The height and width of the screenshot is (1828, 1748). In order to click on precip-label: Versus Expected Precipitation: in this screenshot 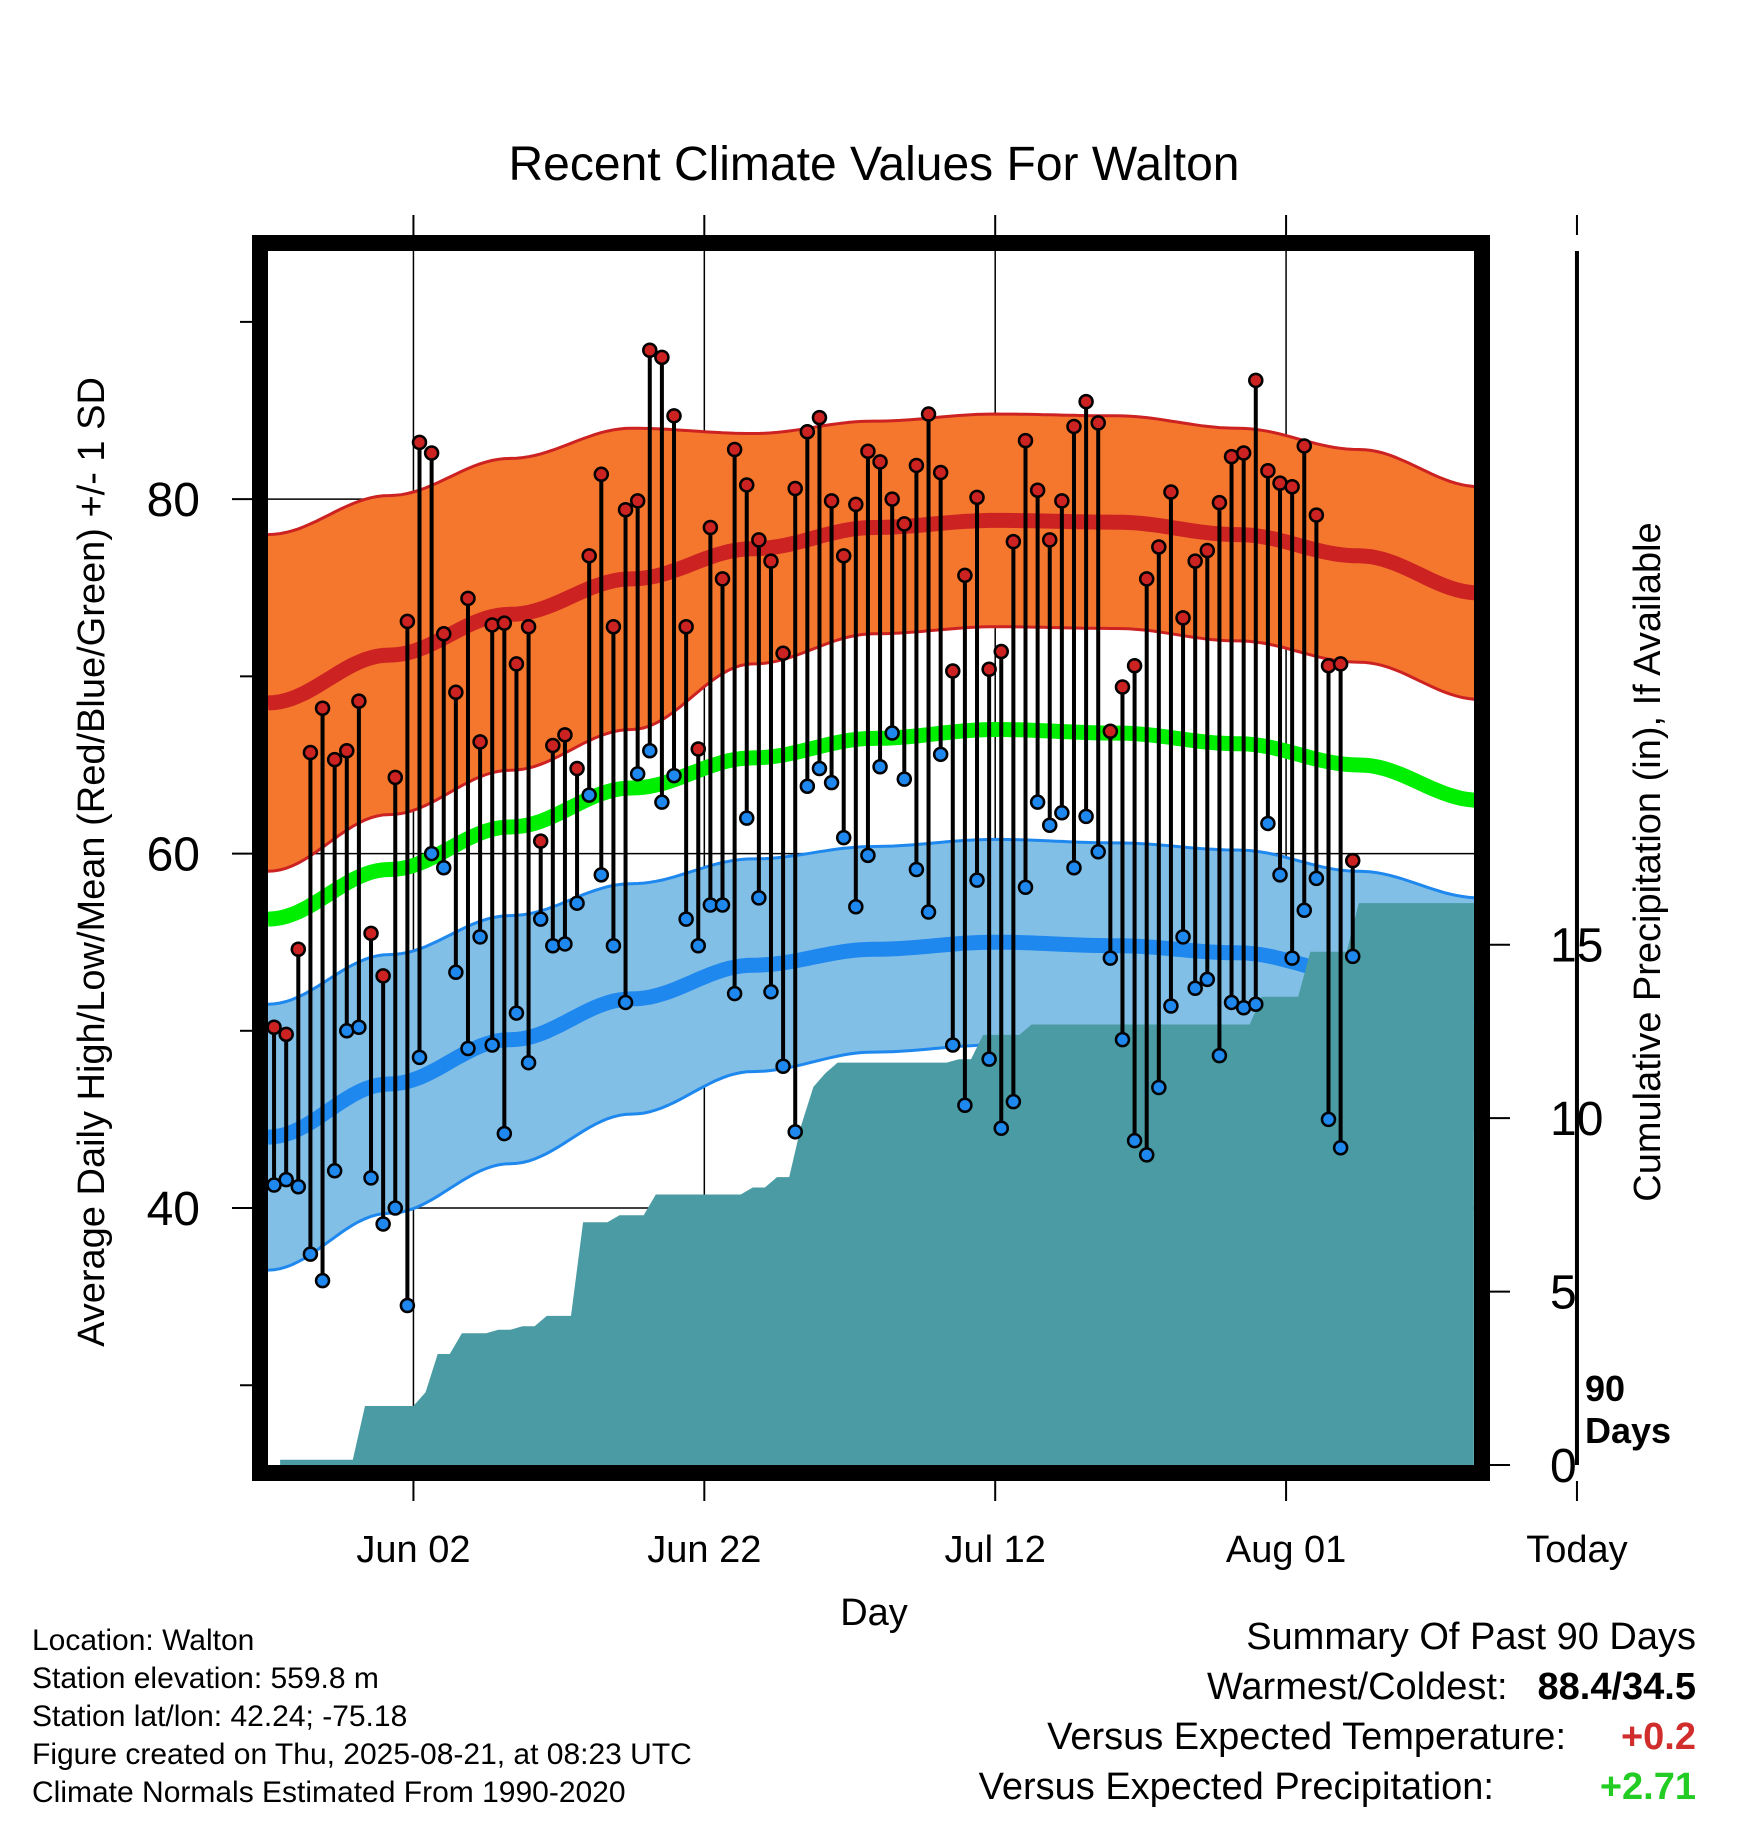, I will do `click(1236, 1787)`.